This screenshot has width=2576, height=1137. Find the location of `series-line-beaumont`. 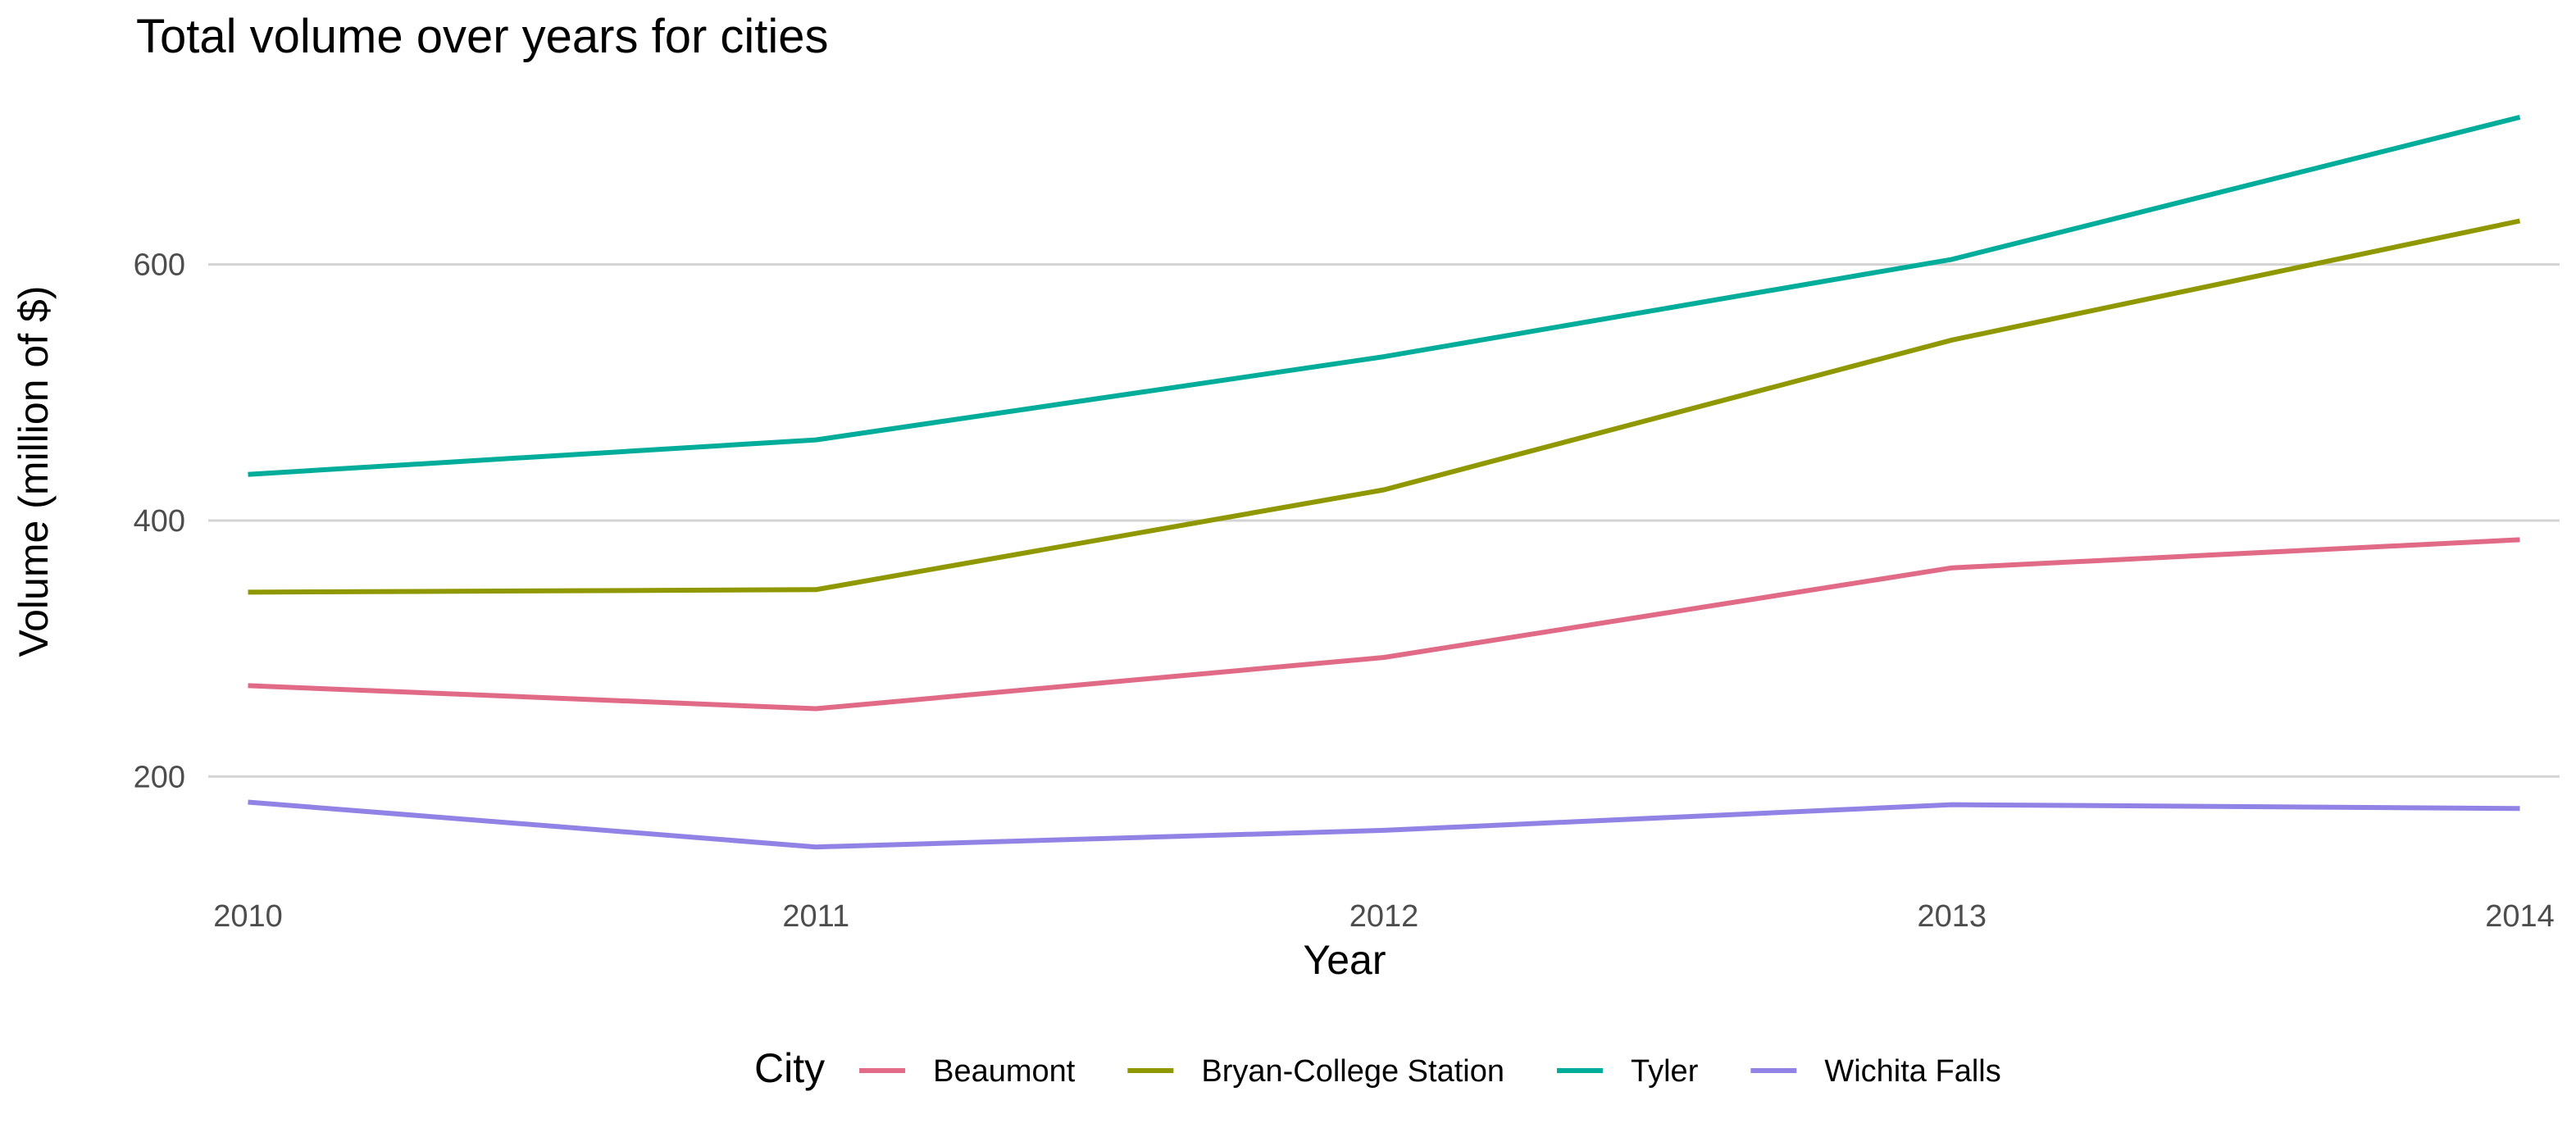

series-line-beaumont is located at coordinates (1384, 624).